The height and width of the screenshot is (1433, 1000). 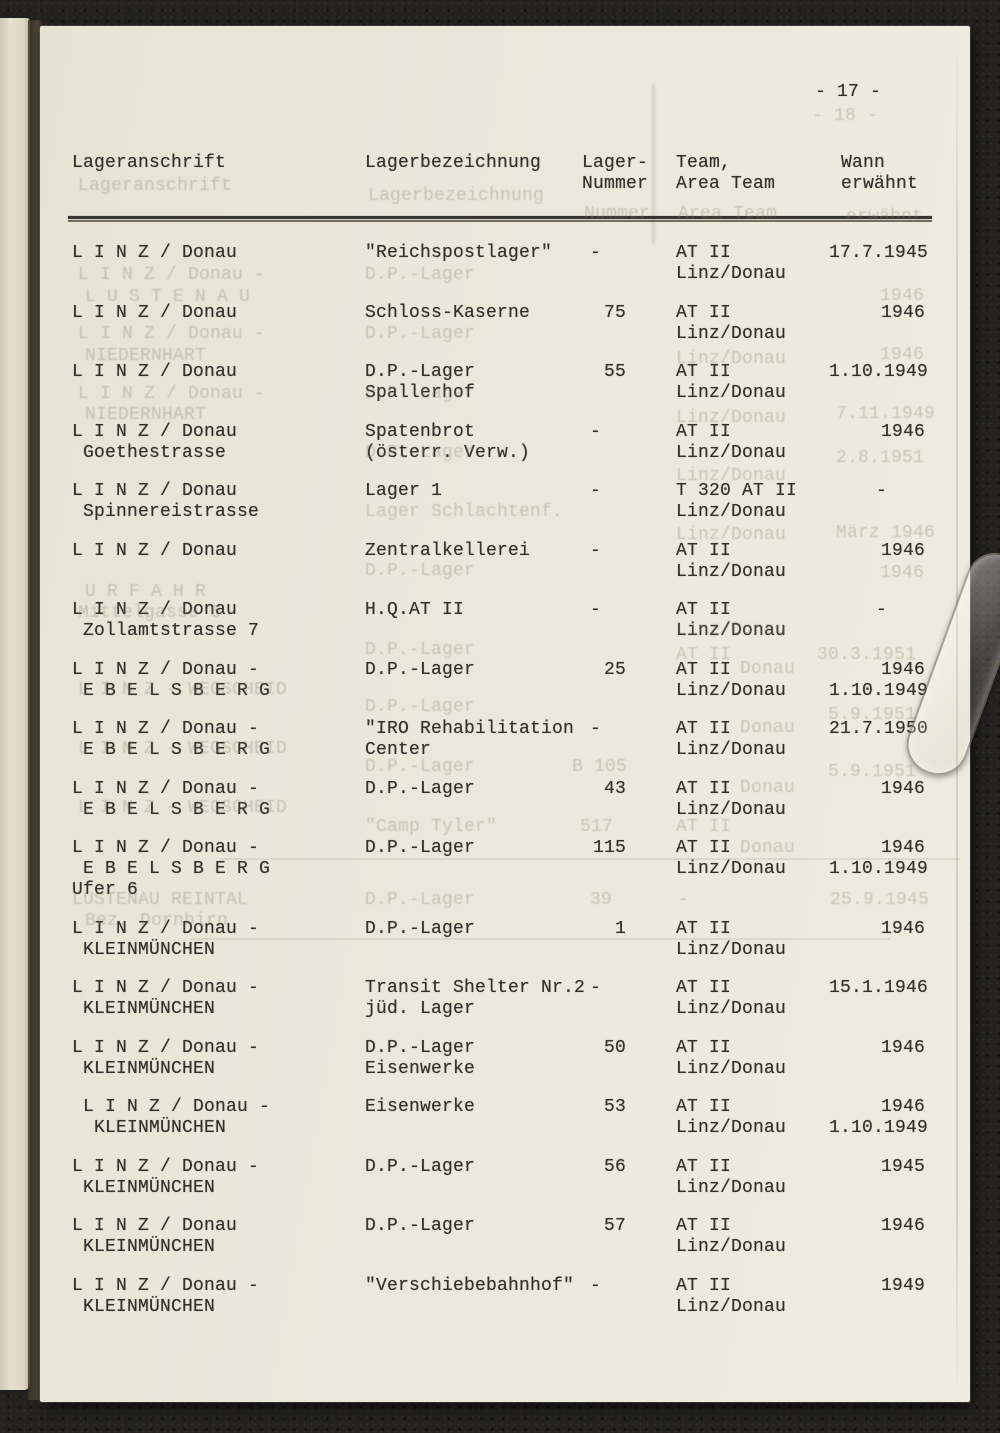 I want to click on cell-team: T 320 AT II Linz/Donau, so click(x=737, y=501).